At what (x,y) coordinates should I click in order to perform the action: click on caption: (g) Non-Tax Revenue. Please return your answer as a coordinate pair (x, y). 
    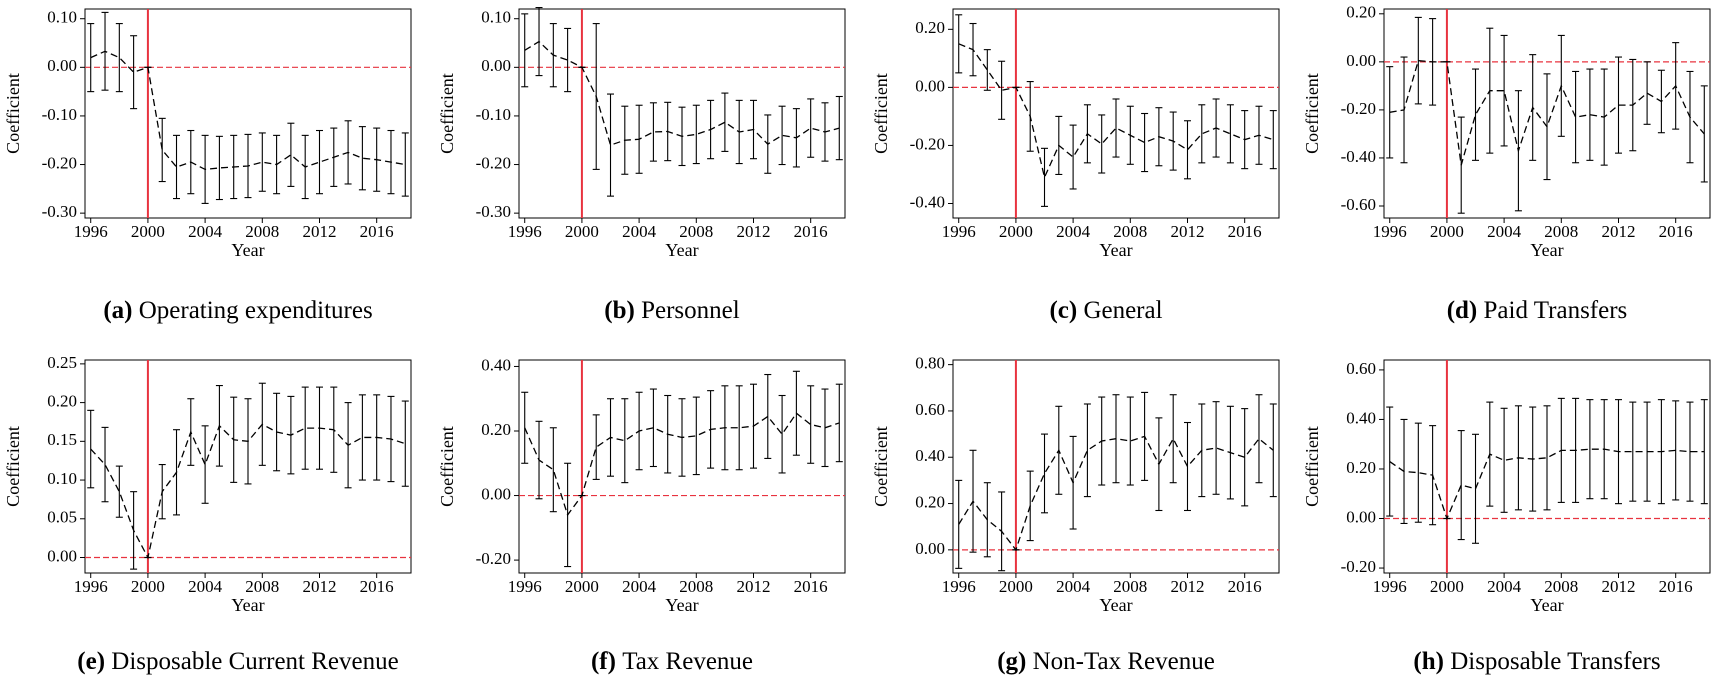
    Looking at the image, I should click on (1106, 661).